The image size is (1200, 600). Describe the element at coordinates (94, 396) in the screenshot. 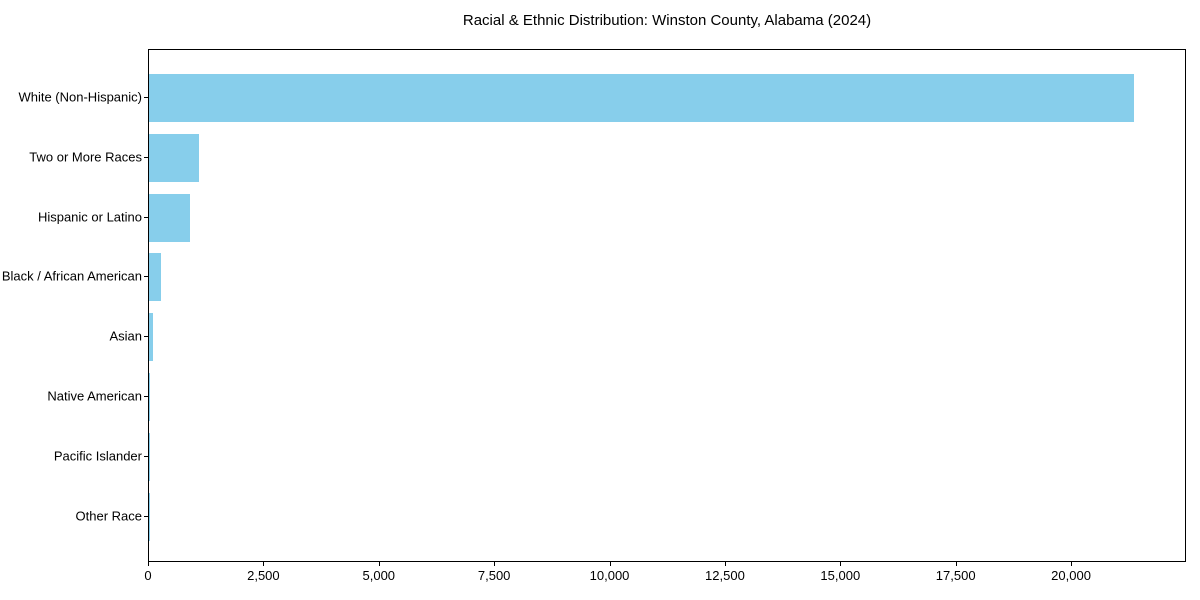

I see `y-tick-label-native-american: Native American` at that location.